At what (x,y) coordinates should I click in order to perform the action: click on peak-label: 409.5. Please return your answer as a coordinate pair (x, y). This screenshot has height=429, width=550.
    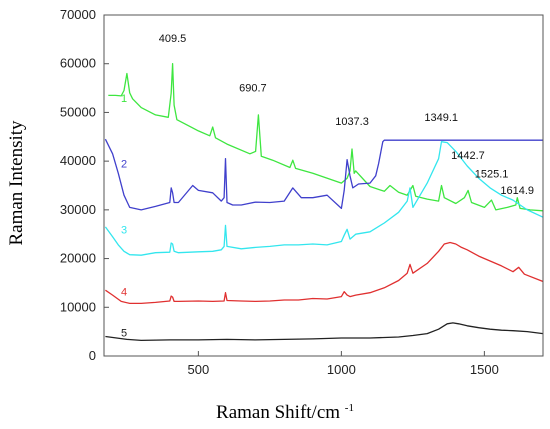
    Looking at the image, I should click on (173, 39).